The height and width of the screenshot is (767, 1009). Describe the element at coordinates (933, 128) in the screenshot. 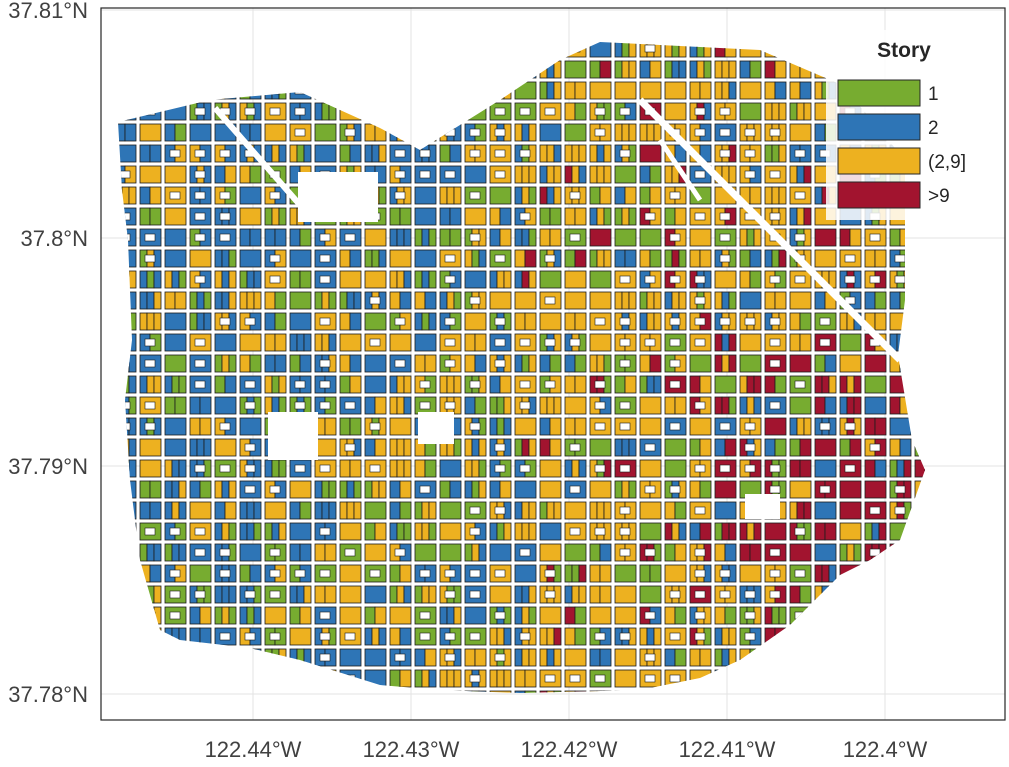

I see `legend-label-2: 2` at that location.